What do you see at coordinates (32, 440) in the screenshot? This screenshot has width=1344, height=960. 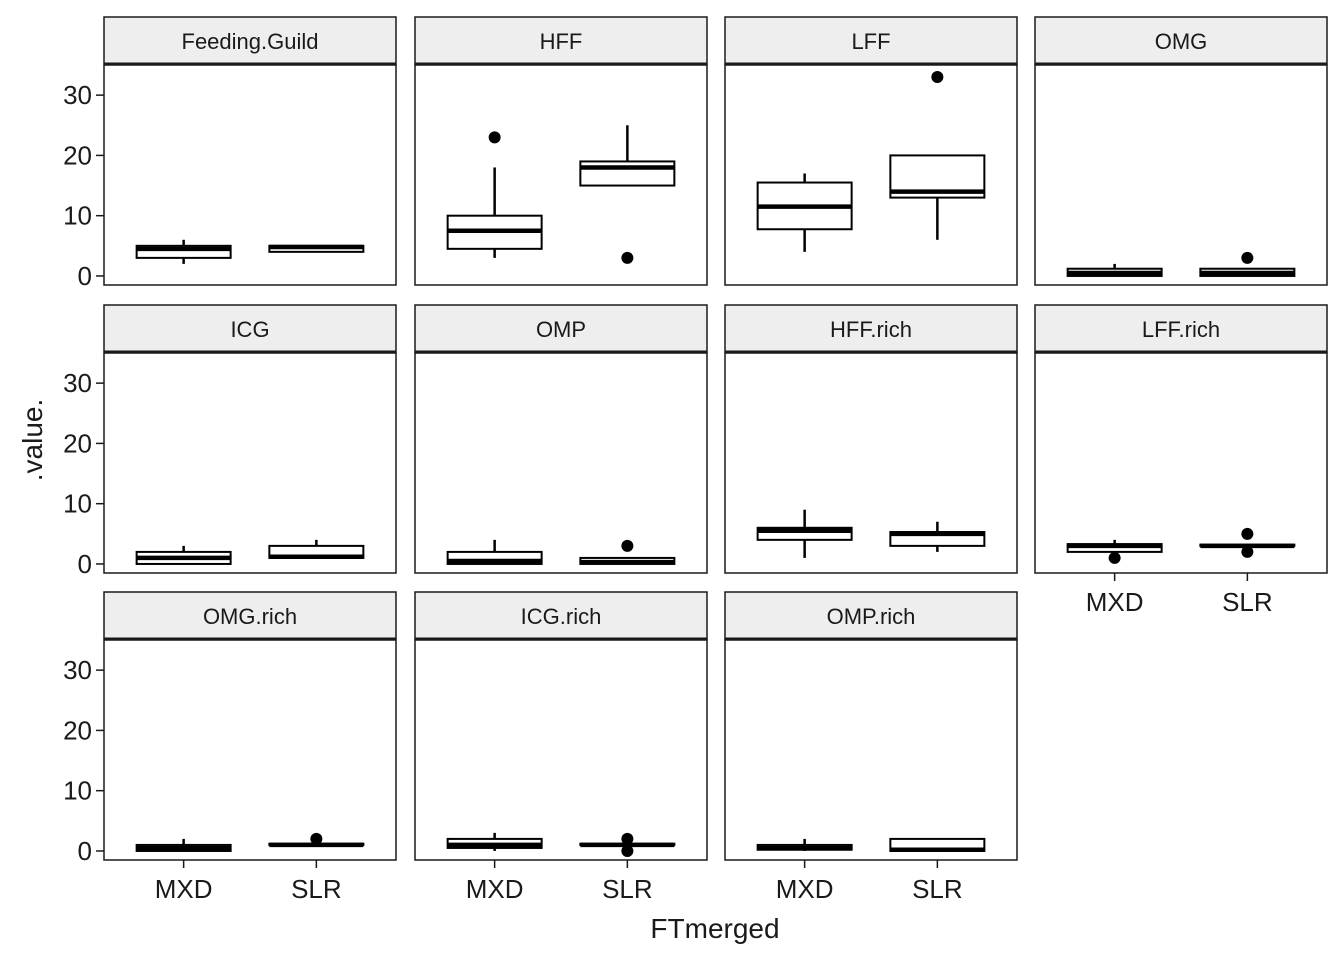 I see `y-axis-title: .value.` at bounding box center [32, 440].